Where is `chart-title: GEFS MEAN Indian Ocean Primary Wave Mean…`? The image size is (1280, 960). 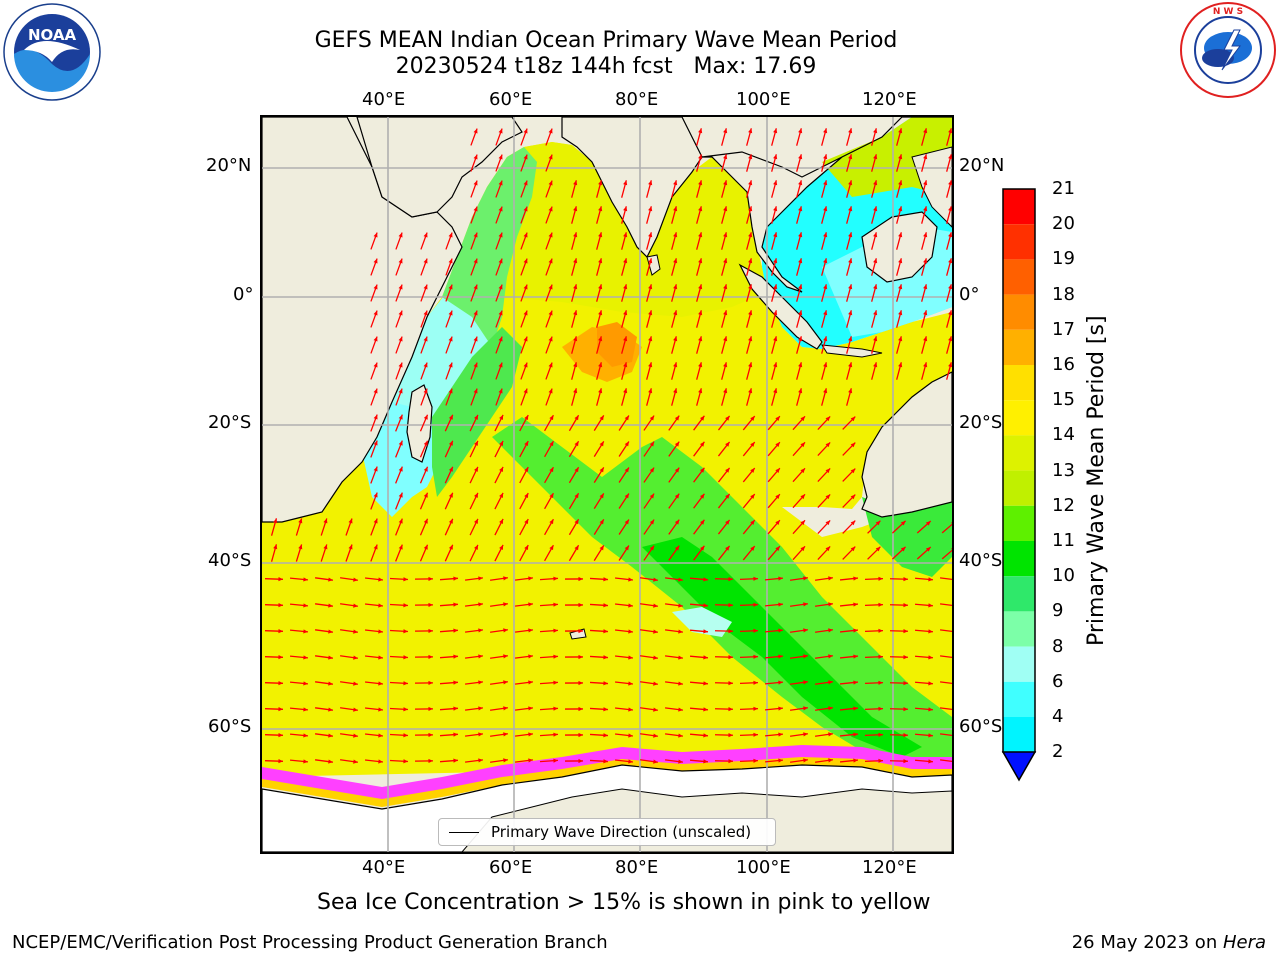 chart-title: GEFS MEAN Indian Ocean Primary Wave Mean… is located at coordinates (606, 40).